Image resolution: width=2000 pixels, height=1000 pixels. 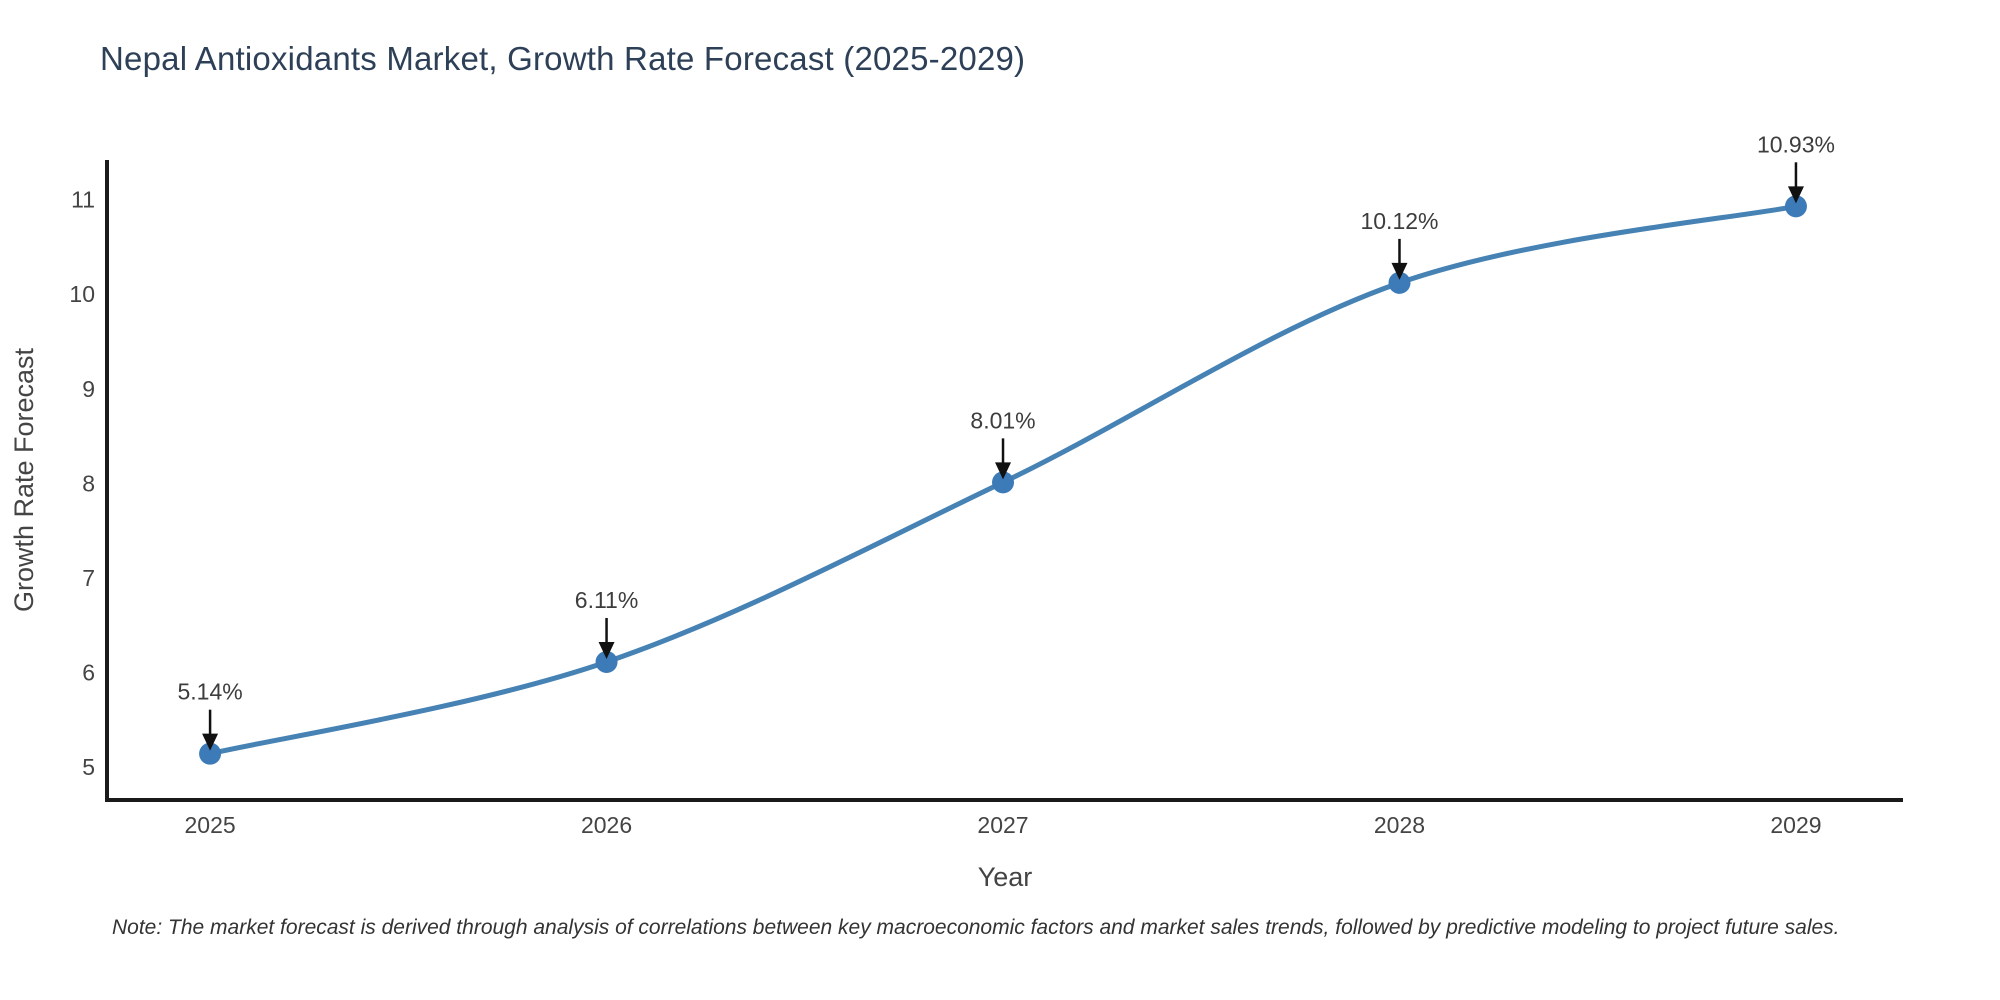 What do you see at coordinates (209, 825) in the screenshot?
I see `x-tick-label: 2025` at bounding box center [209, 825].